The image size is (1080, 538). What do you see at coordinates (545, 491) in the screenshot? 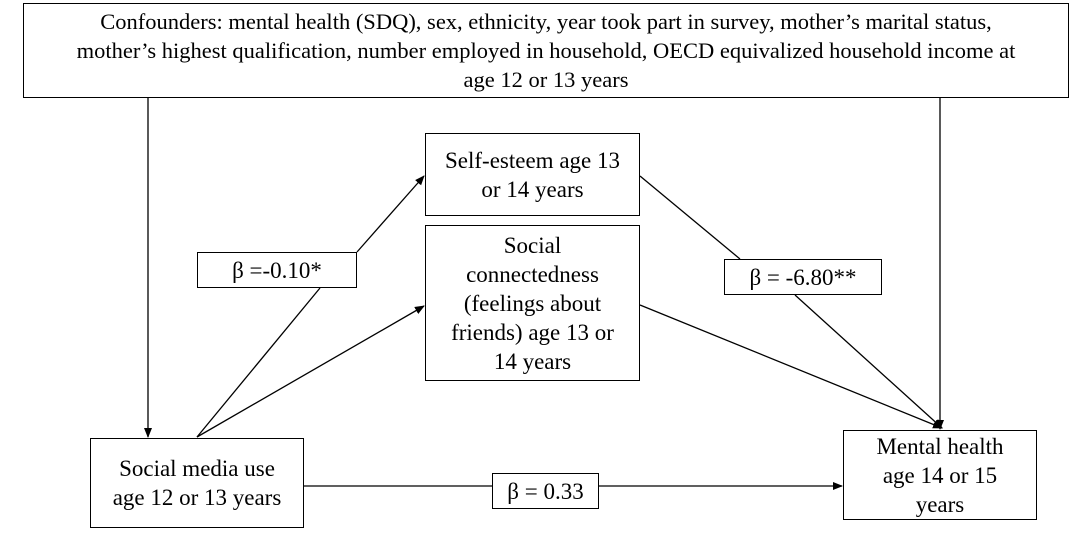
I see `beta-social-media-to-mental-health: β = 0.33` at bounding box center [545, 491].